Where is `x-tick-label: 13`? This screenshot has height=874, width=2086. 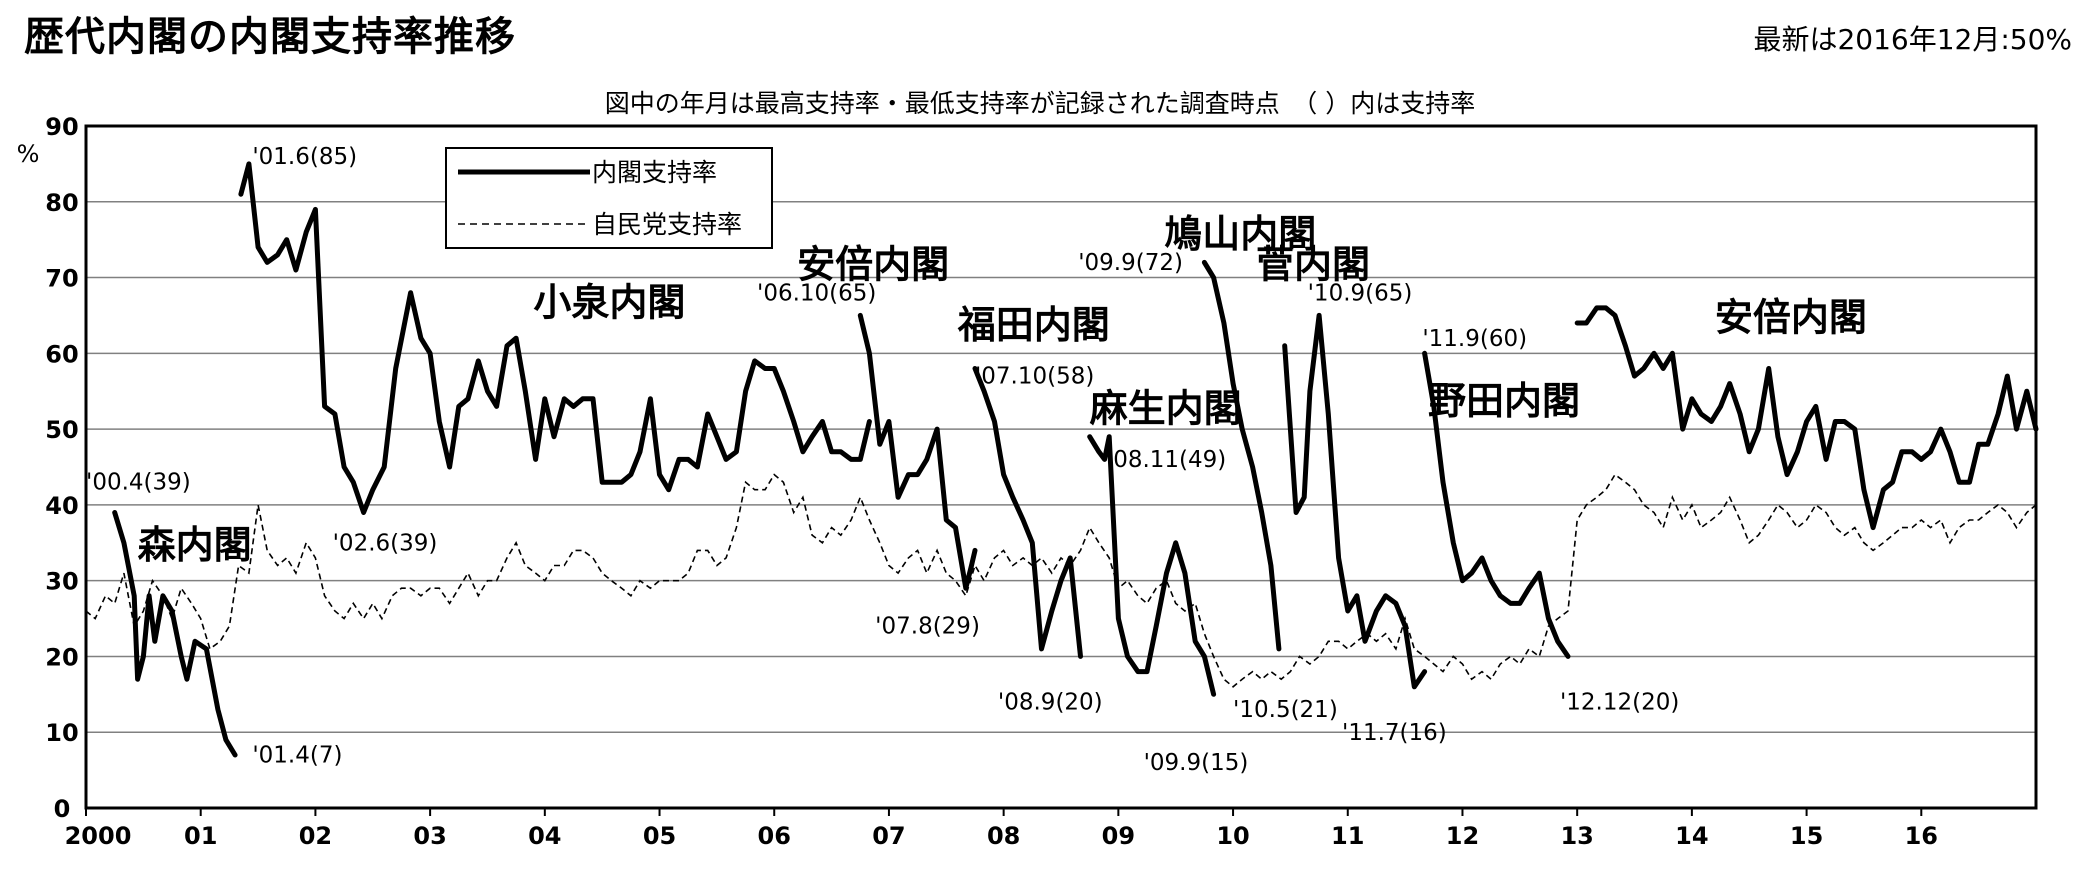
x-tick-label: 13 is located at coordinates (1576, 836).